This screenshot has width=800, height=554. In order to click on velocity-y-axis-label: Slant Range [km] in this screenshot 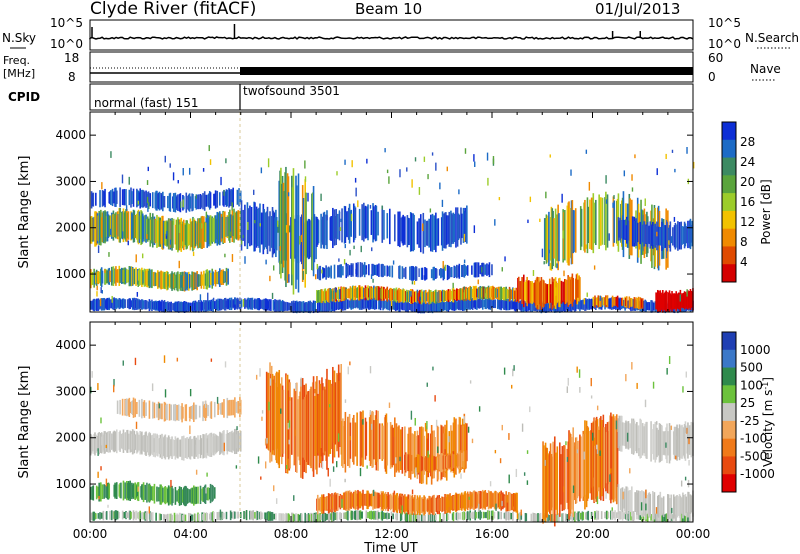, I will do `click(24, 422)`.